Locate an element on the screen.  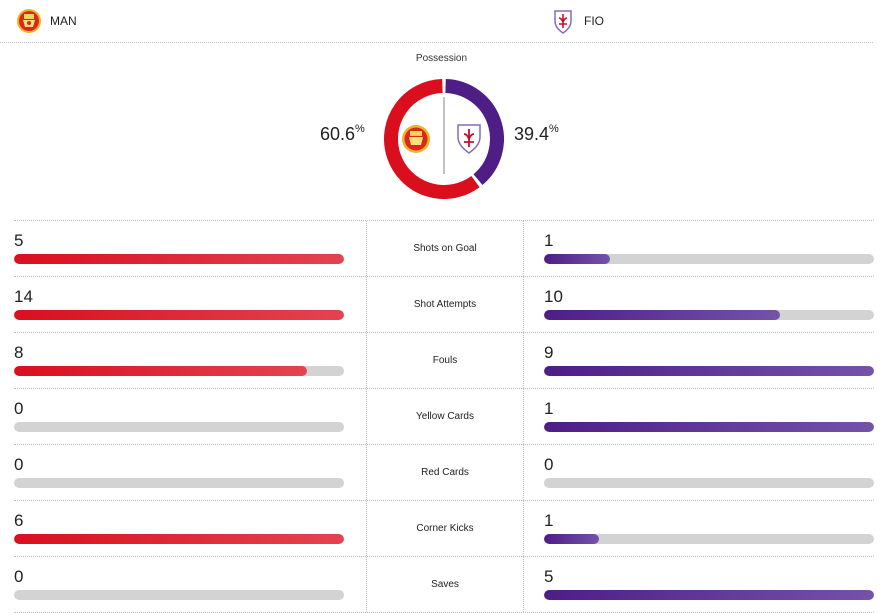
home-possession-unit: % is located at coordinates (360, 129).